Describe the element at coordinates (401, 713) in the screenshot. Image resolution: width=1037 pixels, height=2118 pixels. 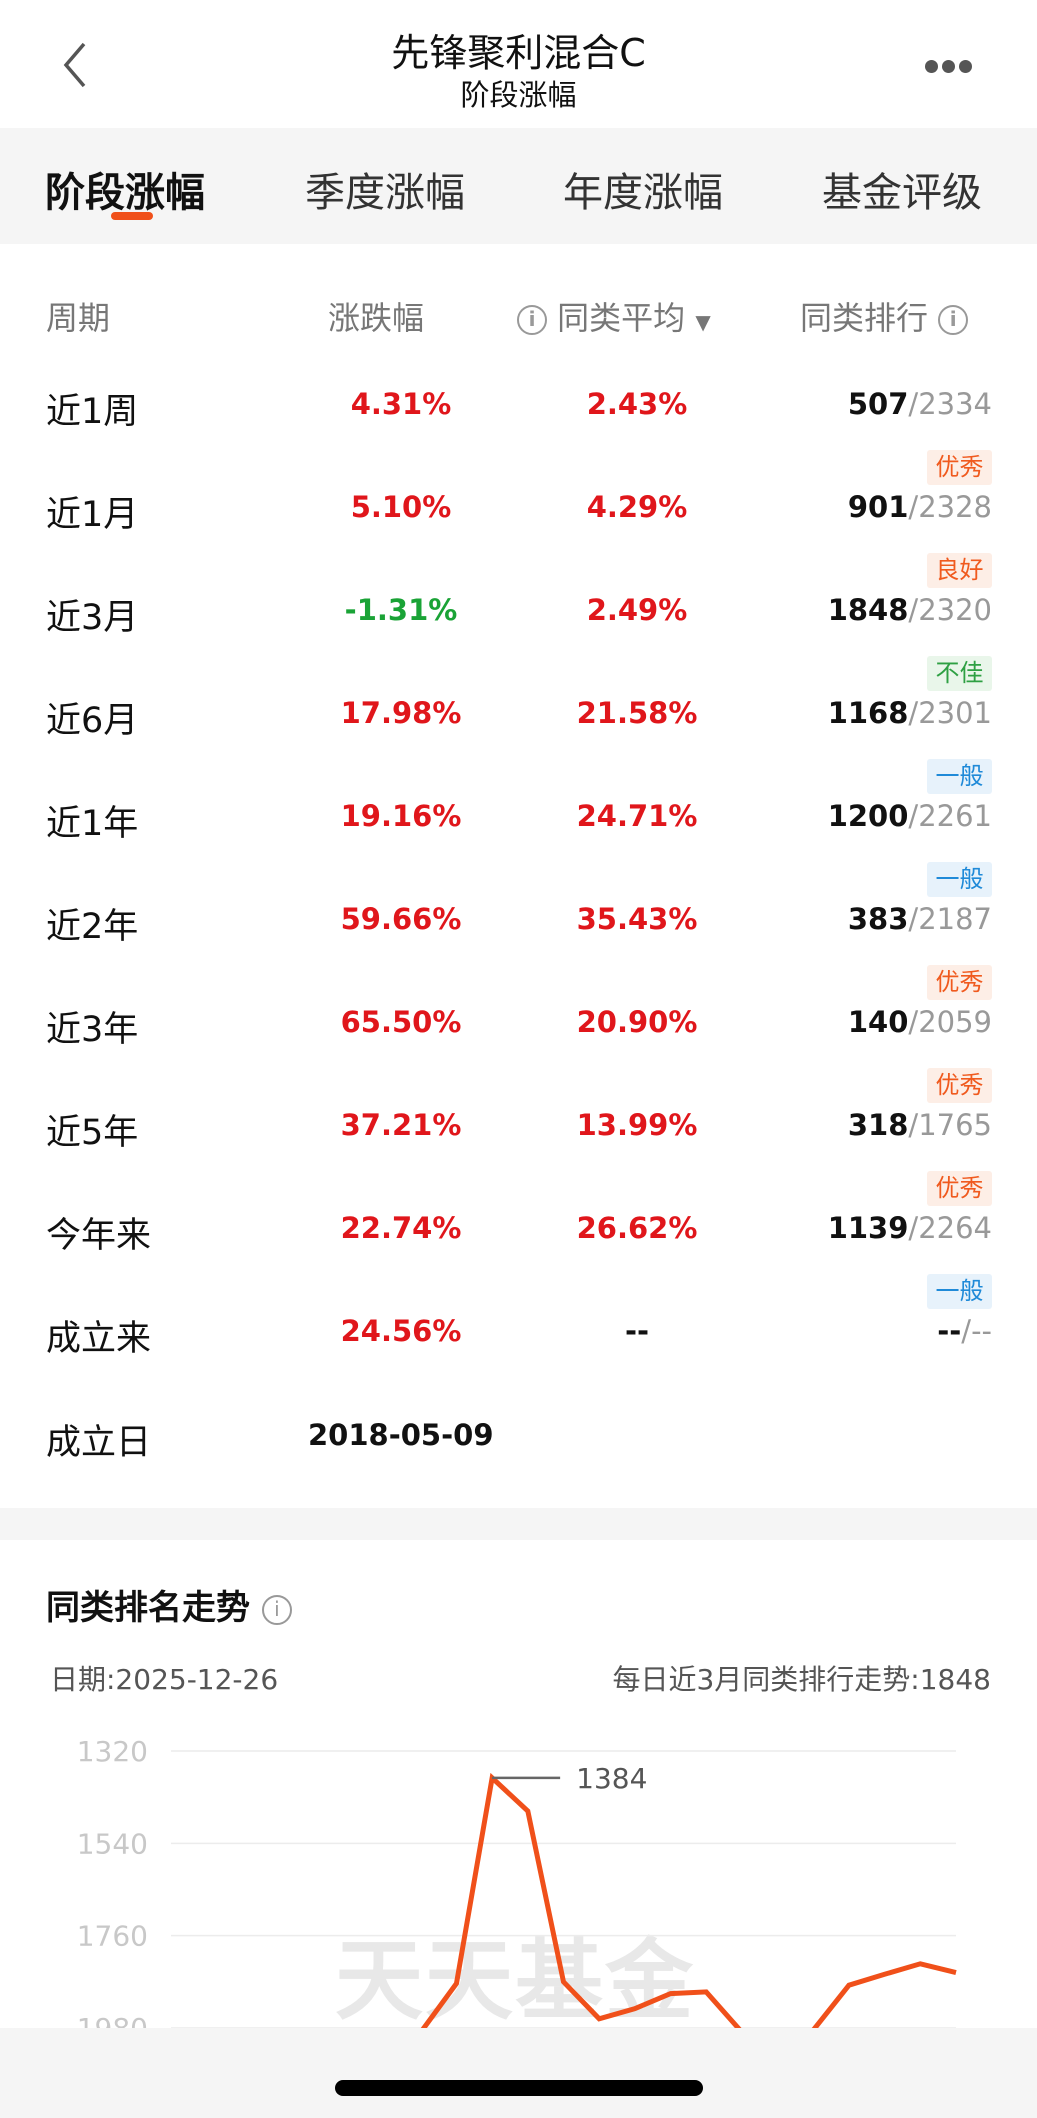
I see `row-change: 17.98%` at that location.